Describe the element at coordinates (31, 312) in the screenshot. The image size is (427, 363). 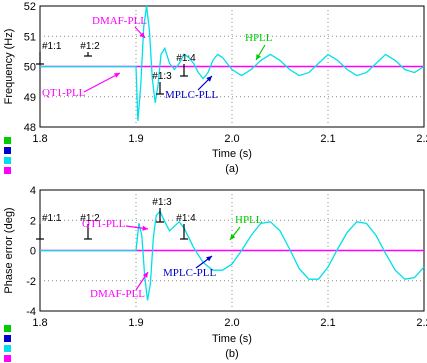
I see `y-tick-label: -4` at that location.